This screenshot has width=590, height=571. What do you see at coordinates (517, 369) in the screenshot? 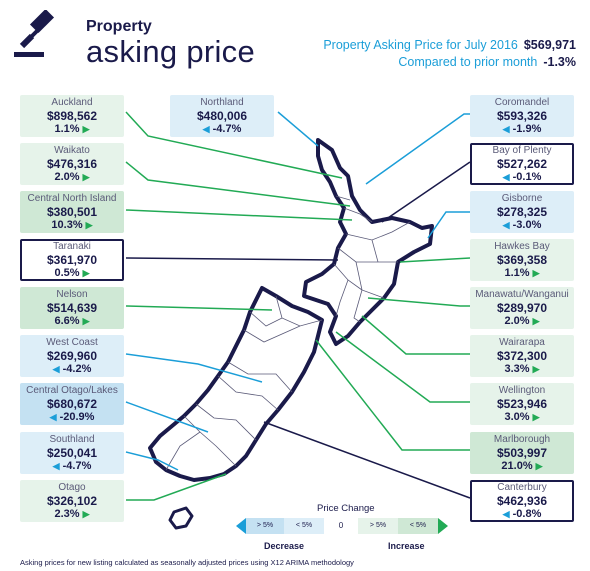
I see `region-change: 3.3%` at bounding box center [517, 369].